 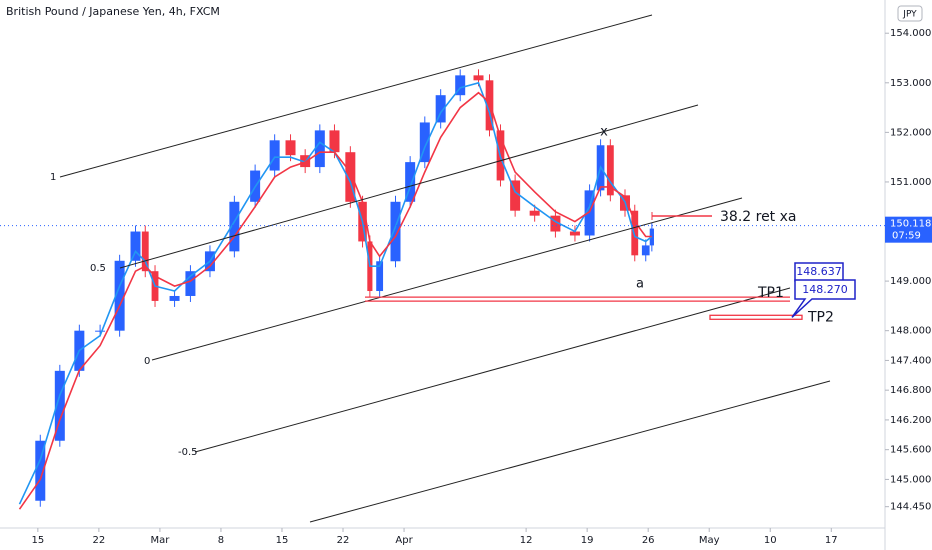 What do you see at coordinates (570, 451) in the screenshot?
I see `channel-line` at bounding box center [570, 451].